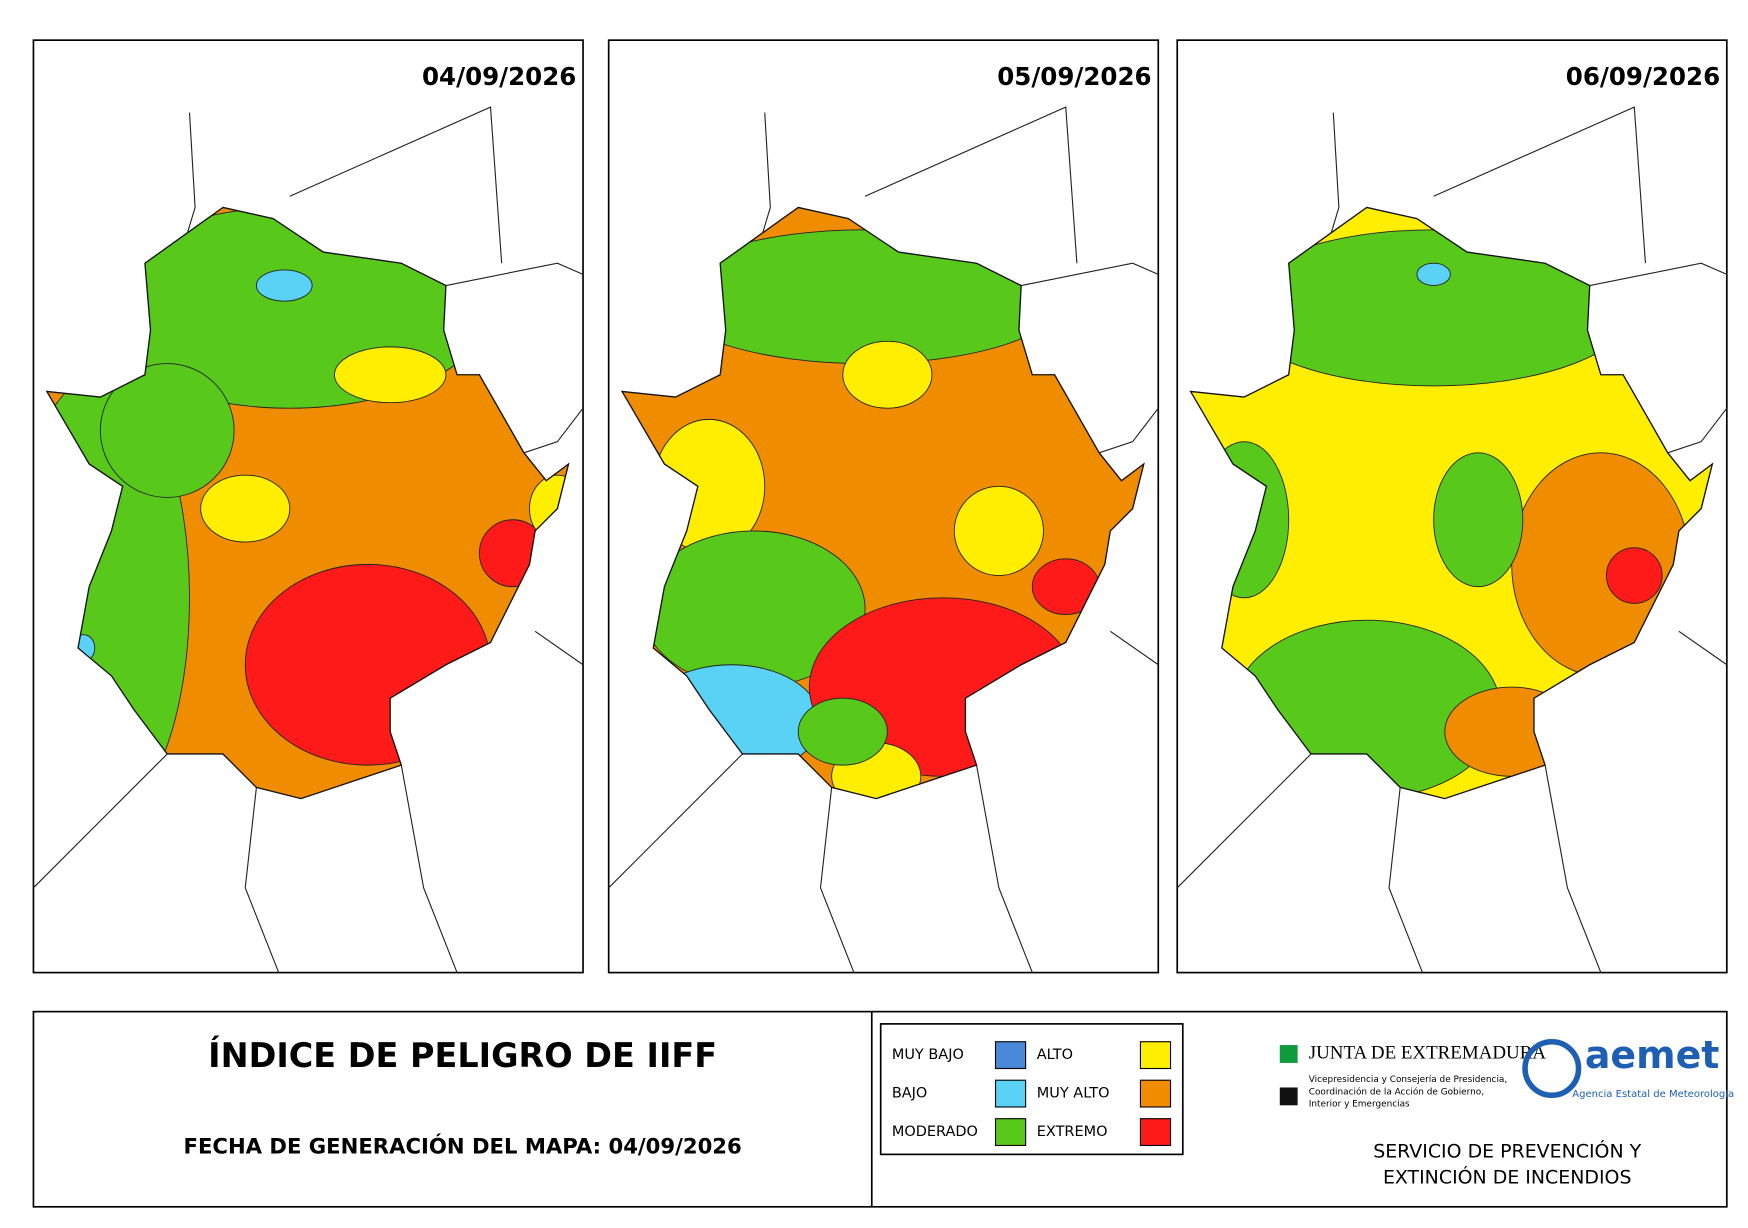 The image size is (1748, 1228). What do you see at coordinates (1055, 1055) in the screenshot?
I see `legend-label: ALTO` at bounding box center [1055, 1055].